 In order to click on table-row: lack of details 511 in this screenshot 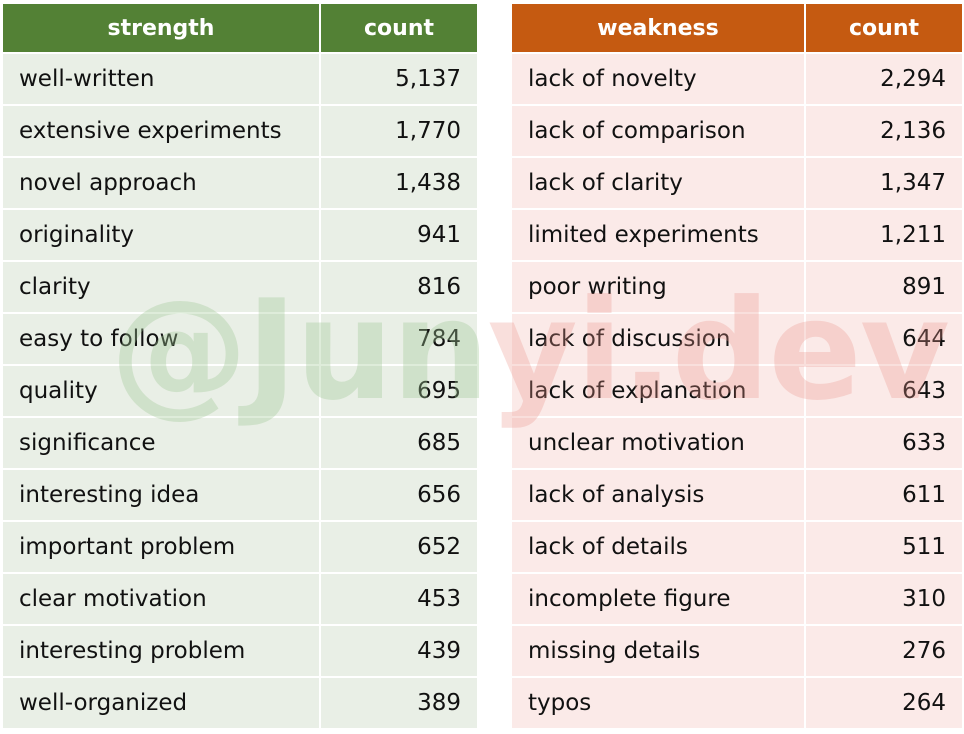, I will do `click(737, 546)`.